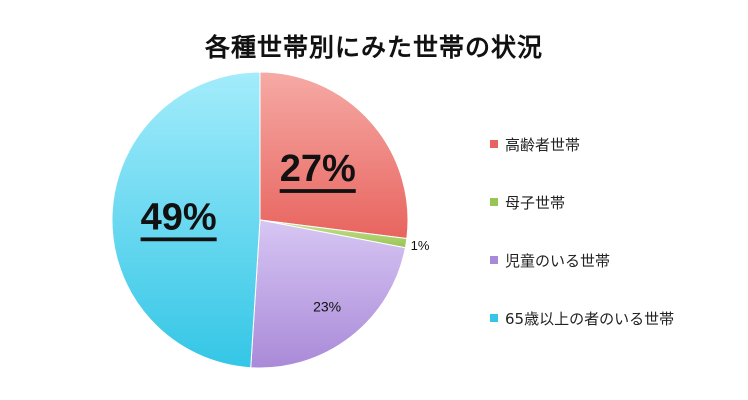  I want to click on legend-item-with-children: 児童のいる世帯, so click(582, 260).